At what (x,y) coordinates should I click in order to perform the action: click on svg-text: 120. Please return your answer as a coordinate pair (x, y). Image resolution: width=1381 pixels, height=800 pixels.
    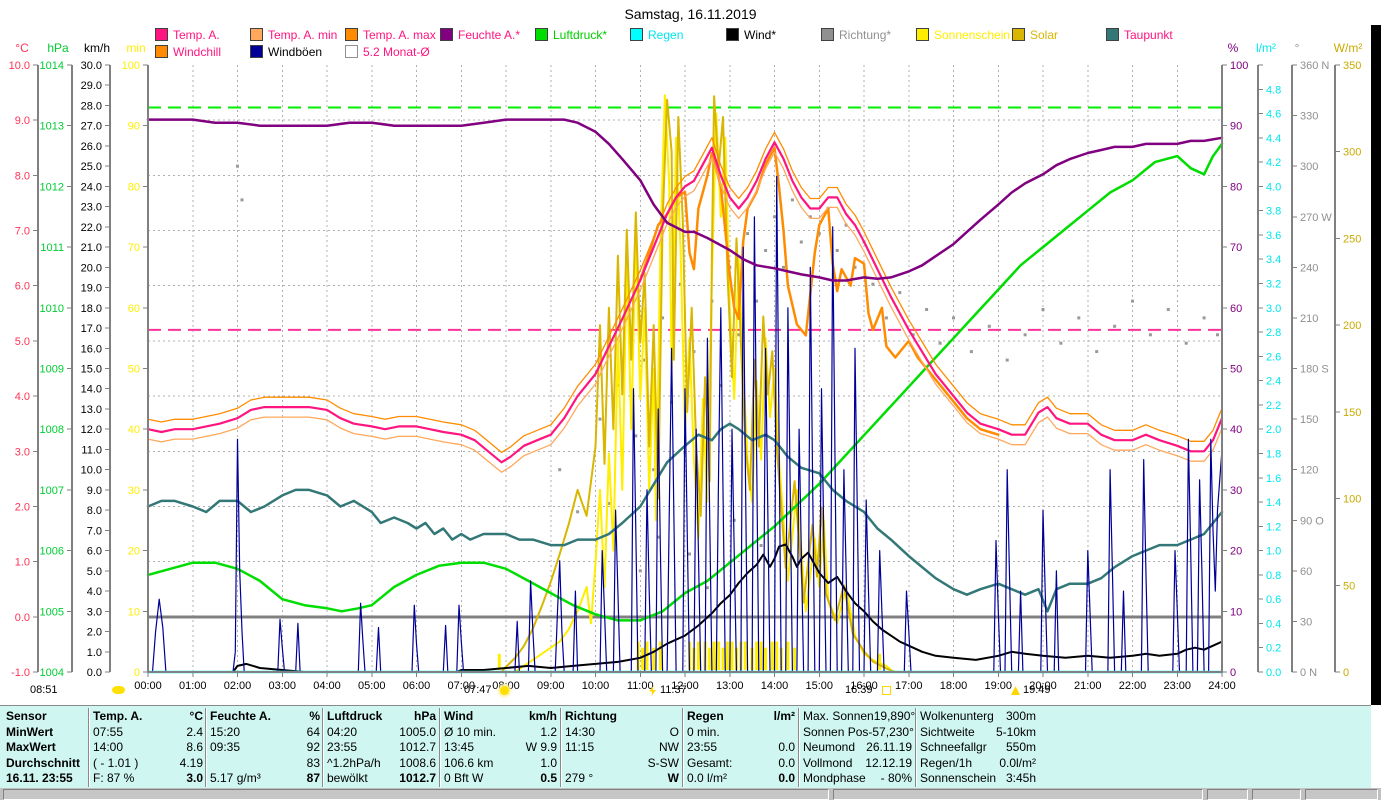
    Looking at the image, I should click on (1309, 471).